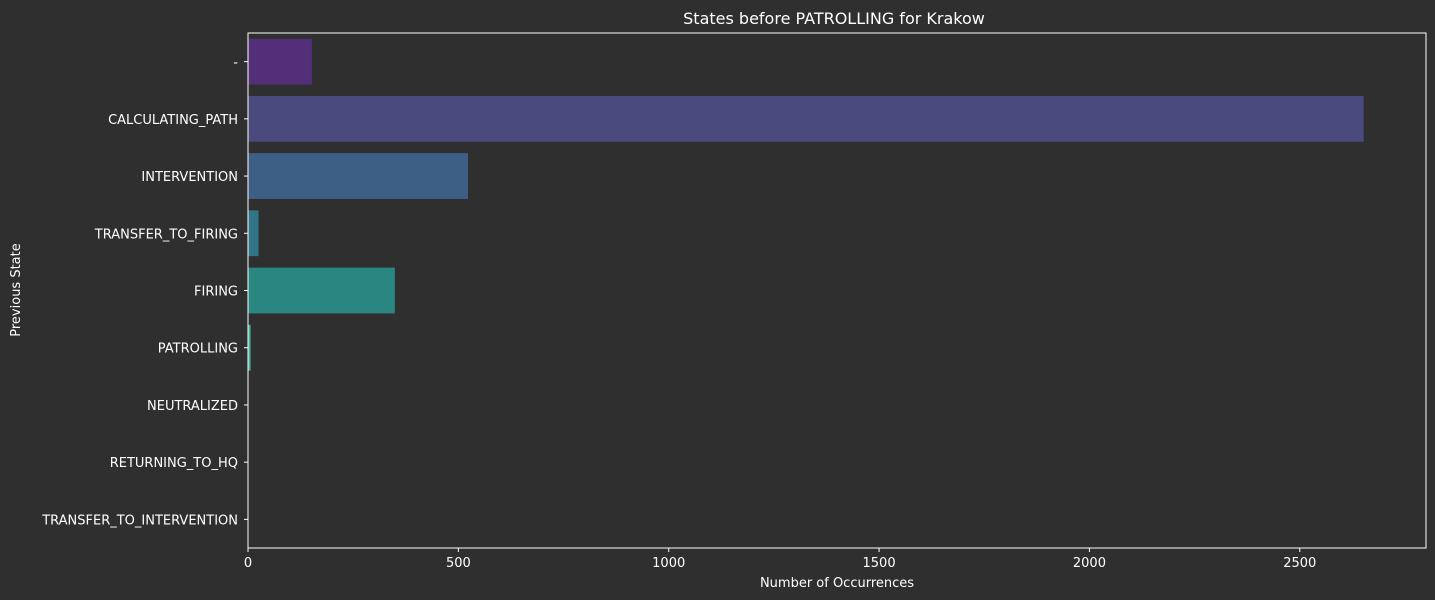 The height and width of the screenshot is (600, 1435). I want to click on y-tick-label: RETURNING_TO_HQ, so click(174, 463).